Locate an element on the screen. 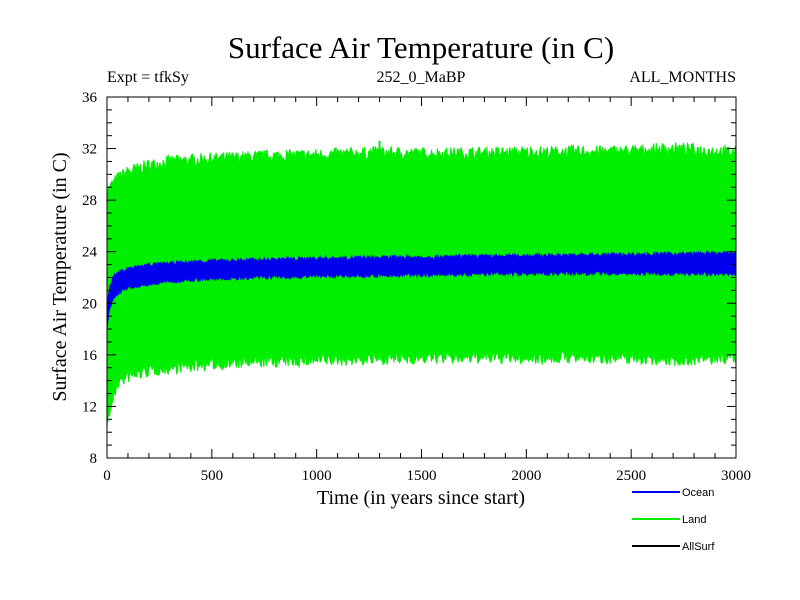  y-tick-label: 20 is located at coordinates (89, 304).